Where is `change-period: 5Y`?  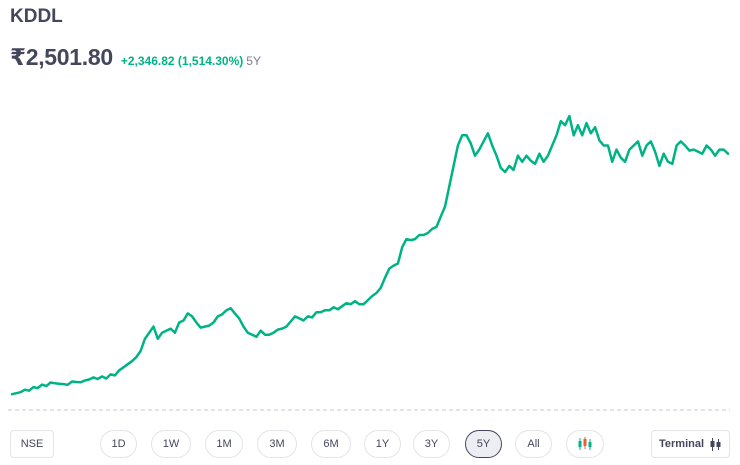
change-period: 5Y is located at coordinates (253, 61).